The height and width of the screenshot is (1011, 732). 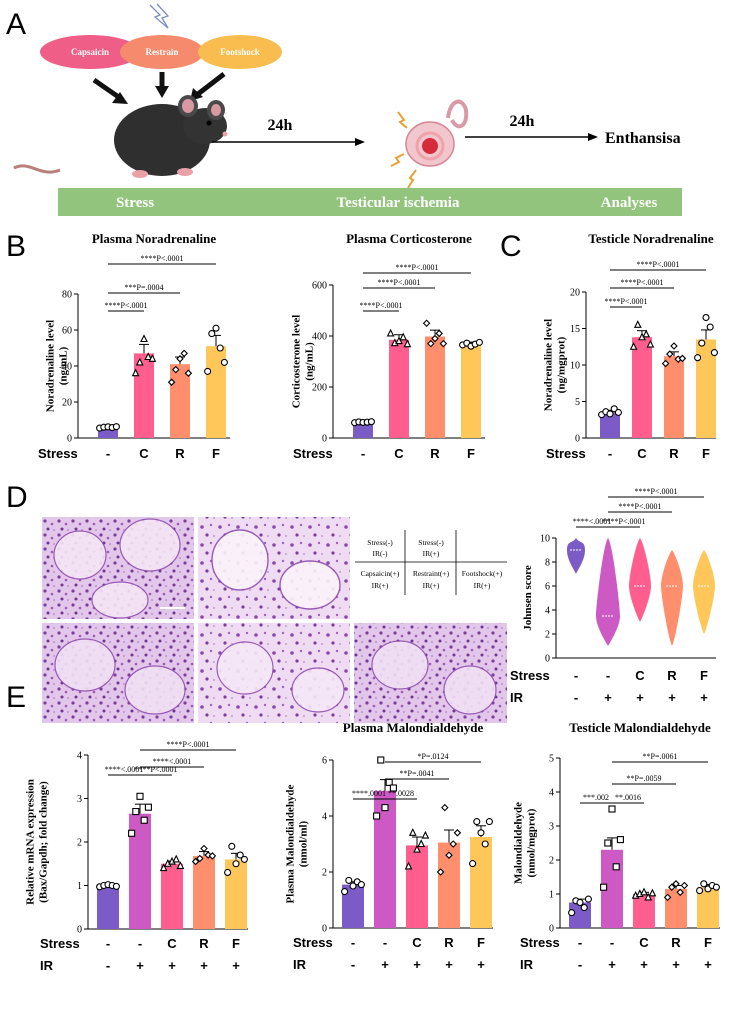 What do you see at coordinates (577, 402) in the screenshot?
I see `y-tick-label: 5` at bounding box center [577, 402].